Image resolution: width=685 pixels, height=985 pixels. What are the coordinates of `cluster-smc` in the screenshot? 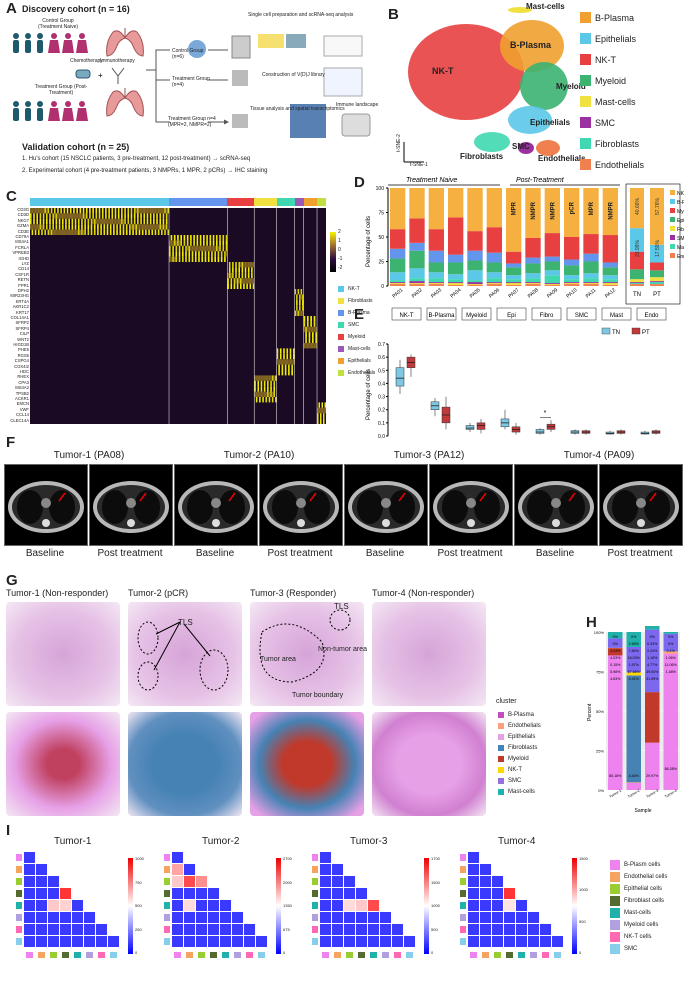 It's located at (526, 148).